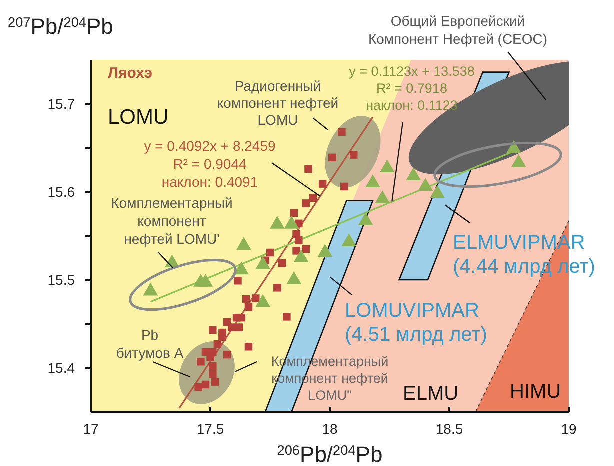 The image size is (614, 466). I want to click on x-axis-title: $^{206}$Pb/$^{204}$Pb, so click(330, 454).